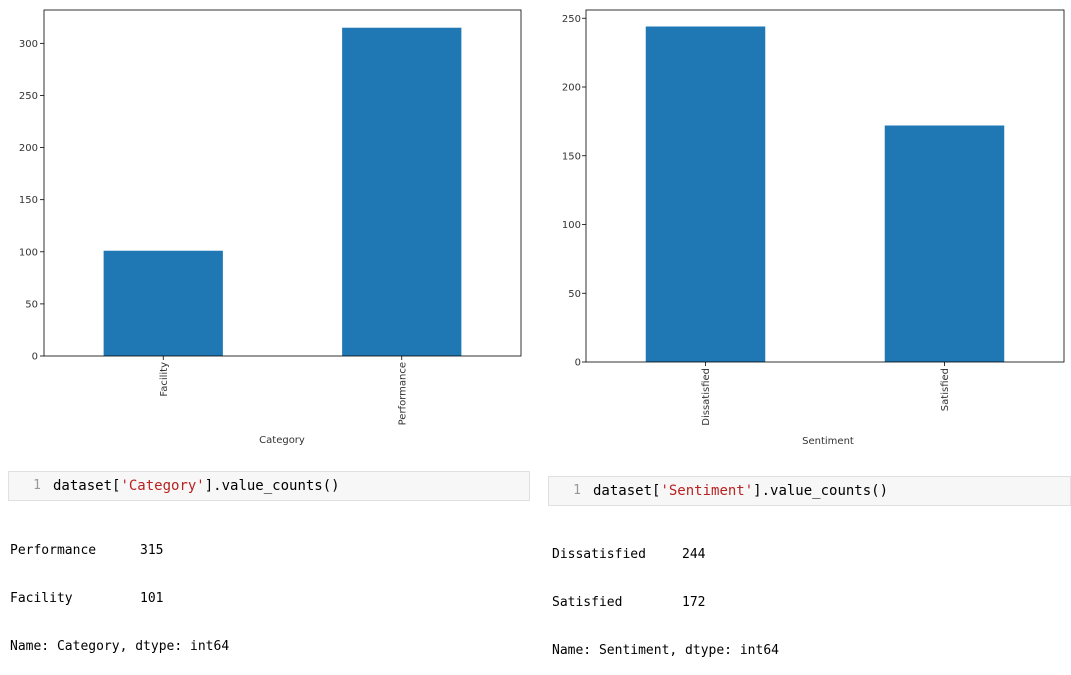 This screenshot has height=675, width=1071. I want to click on output-value: 315, so click(152, 550).